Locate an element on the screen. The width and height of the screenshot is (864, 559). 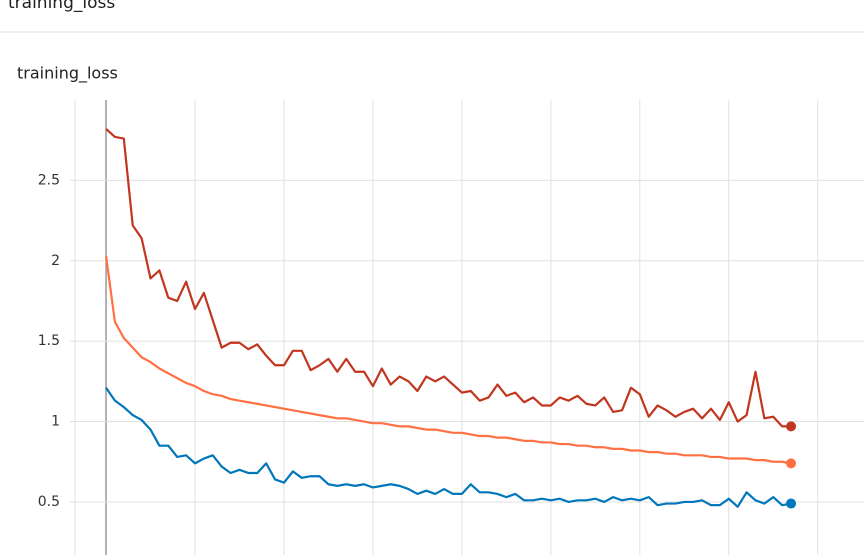
y-tick-label: 2.5 is located at coordinates (49, 180).